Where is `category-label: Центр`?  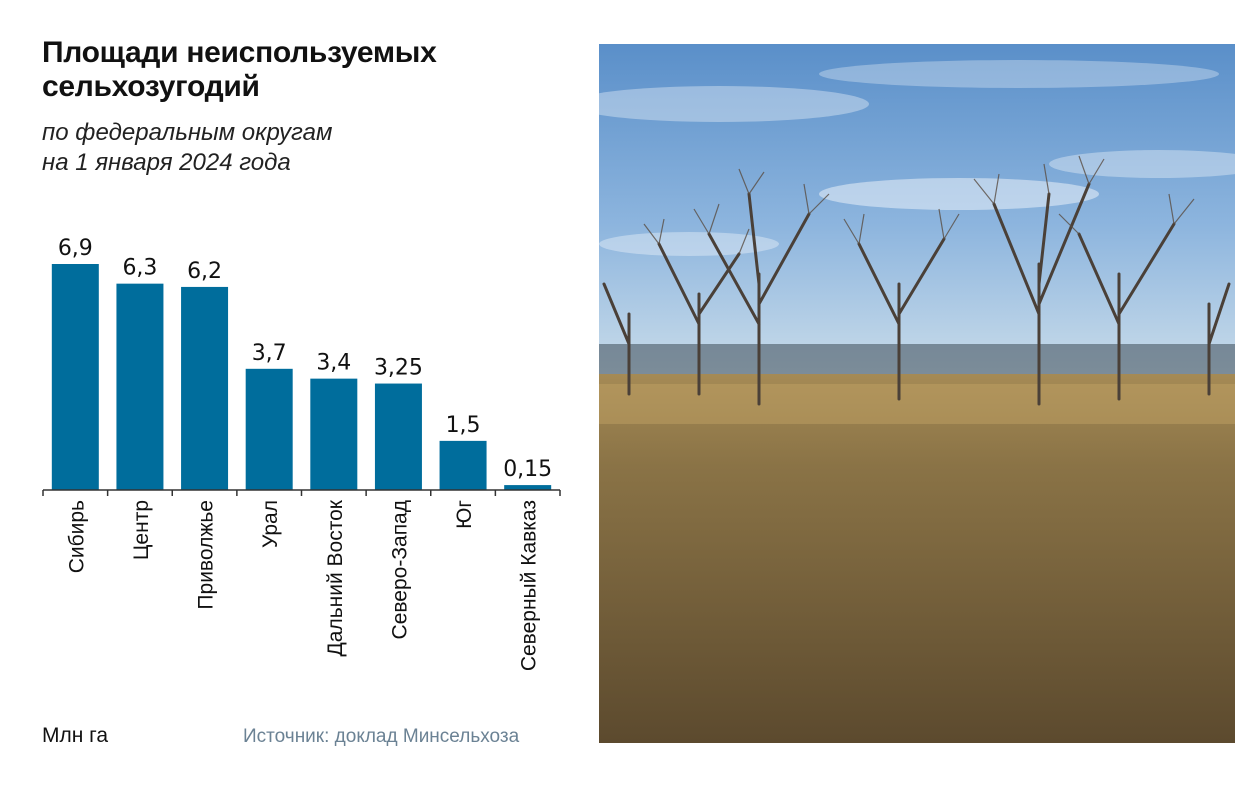 category-label: Центр is located at coordinates (141, 530).